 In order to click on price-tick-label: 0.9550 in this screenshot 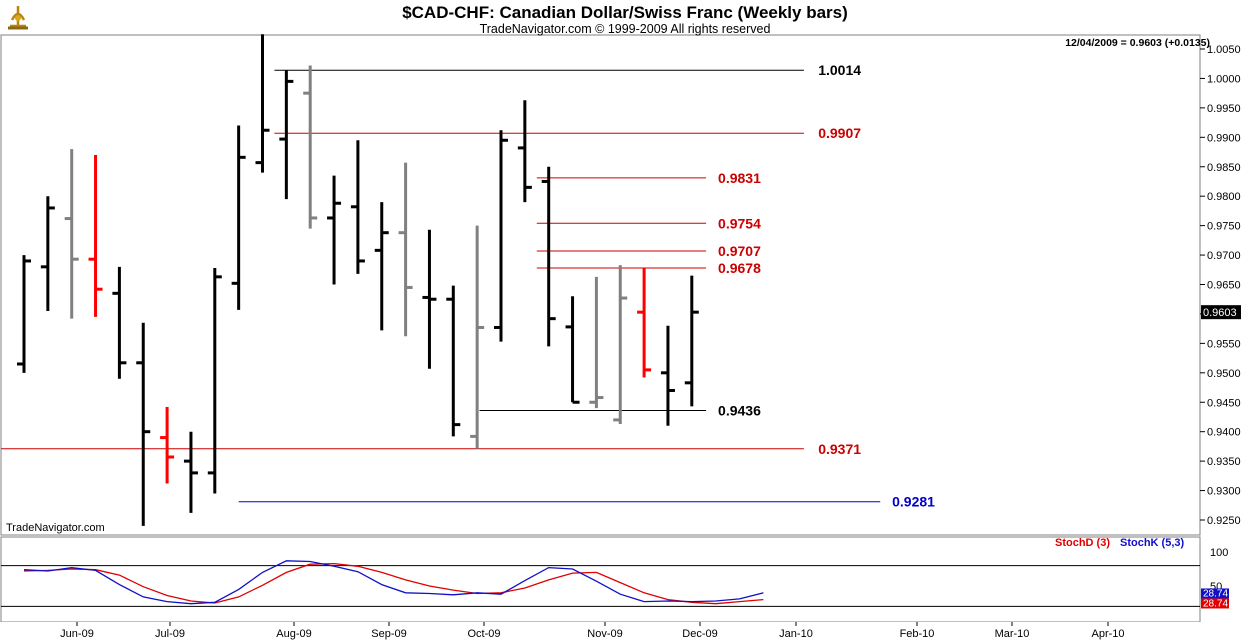, I will do `click(1224, 344)`.